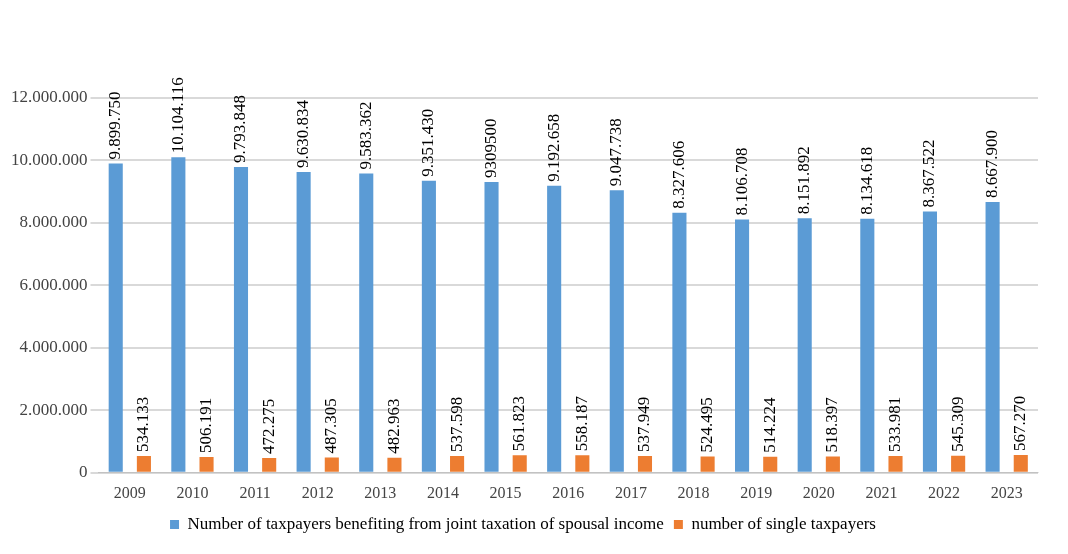  Describe the element at coordinates (317, 492) in the screenshot. I see `x-tick-label: 2012` at that location.